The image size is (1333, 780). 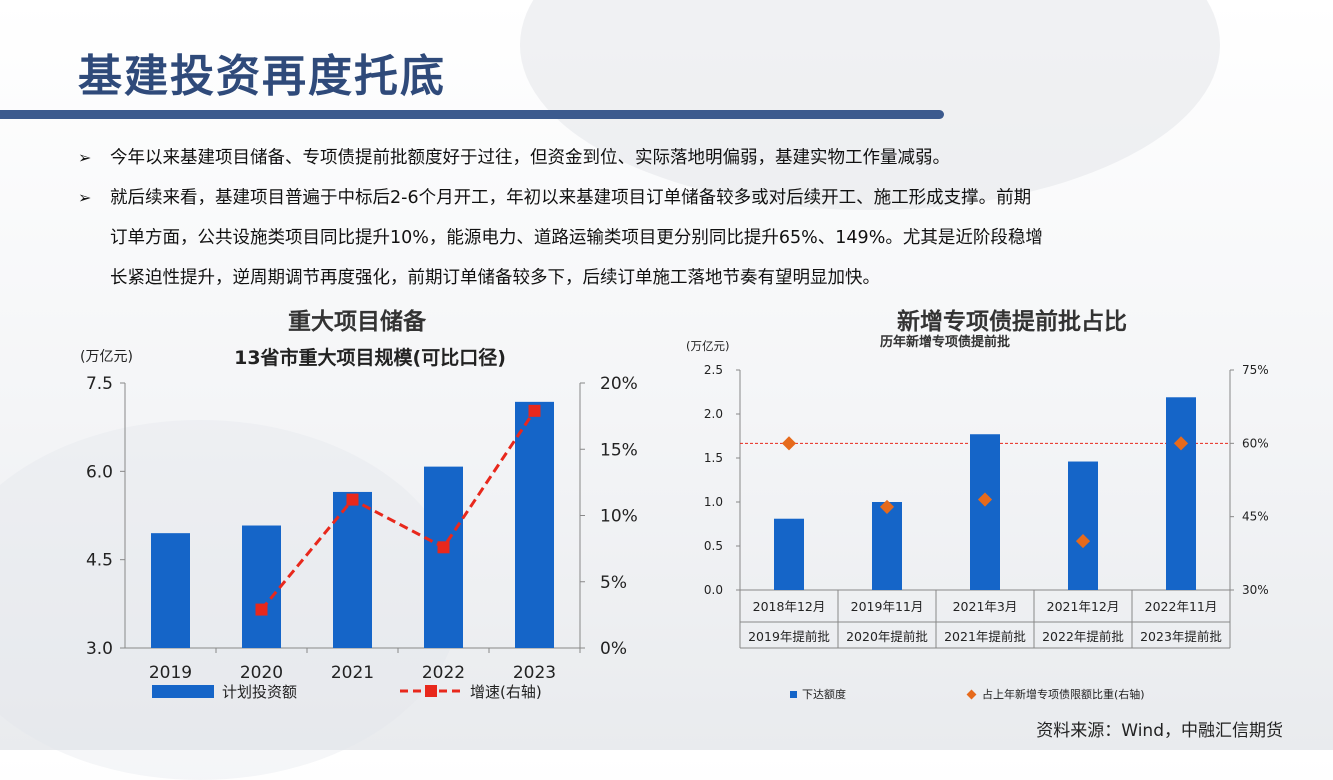 What do you see at coordinates (945, 342) in the screenshot?
I see `right-chart-title: 历年新增专项债提前批` at bounding box center [945, 342].